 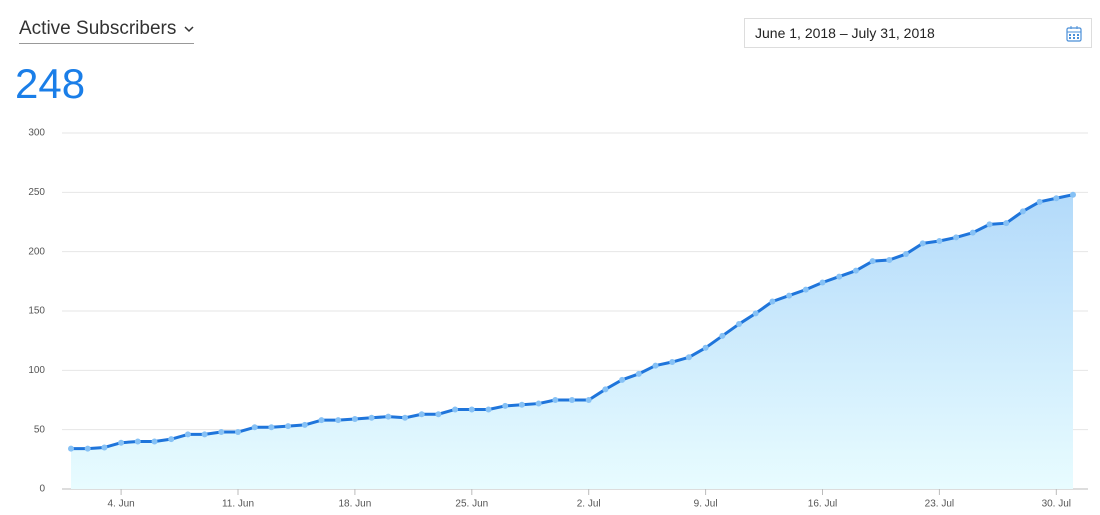 What do you see at coordinates (36, 311) in the screenshot?
I see `y-tick-label: 150` at bounding box center [36, 311].